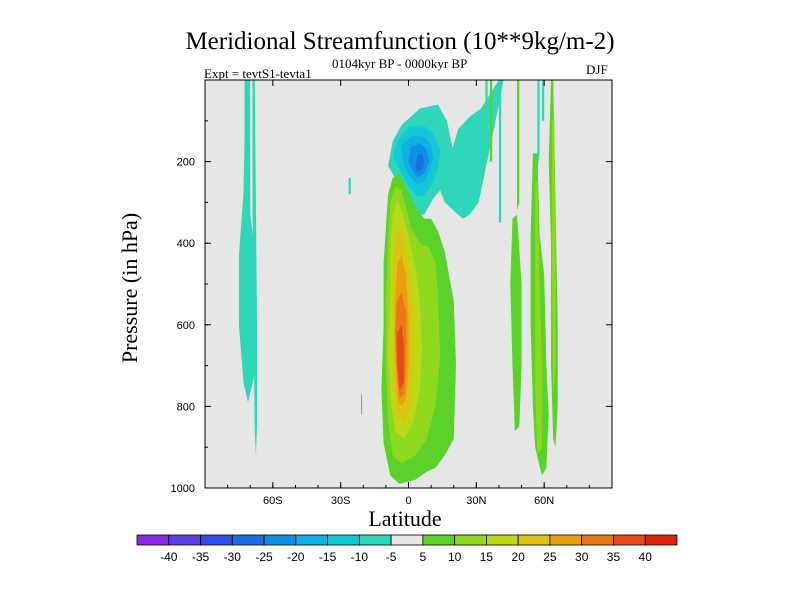 The image size is (800, 600). I want to click on season-label: DJF, so click(597, 69).